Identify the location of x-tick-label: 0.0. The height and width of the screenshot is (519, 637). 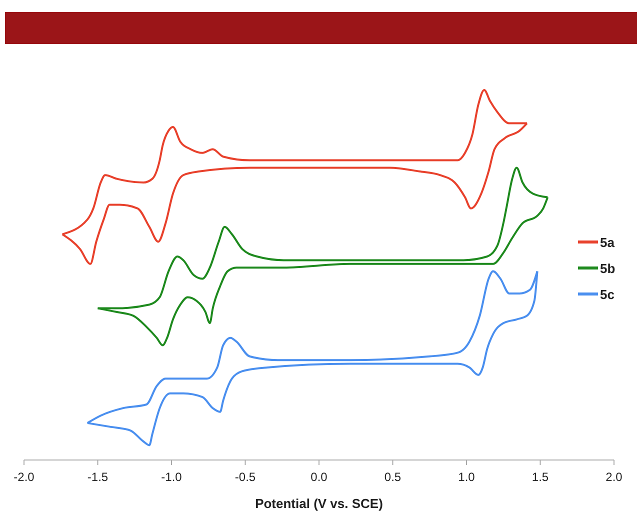
(319, 477).